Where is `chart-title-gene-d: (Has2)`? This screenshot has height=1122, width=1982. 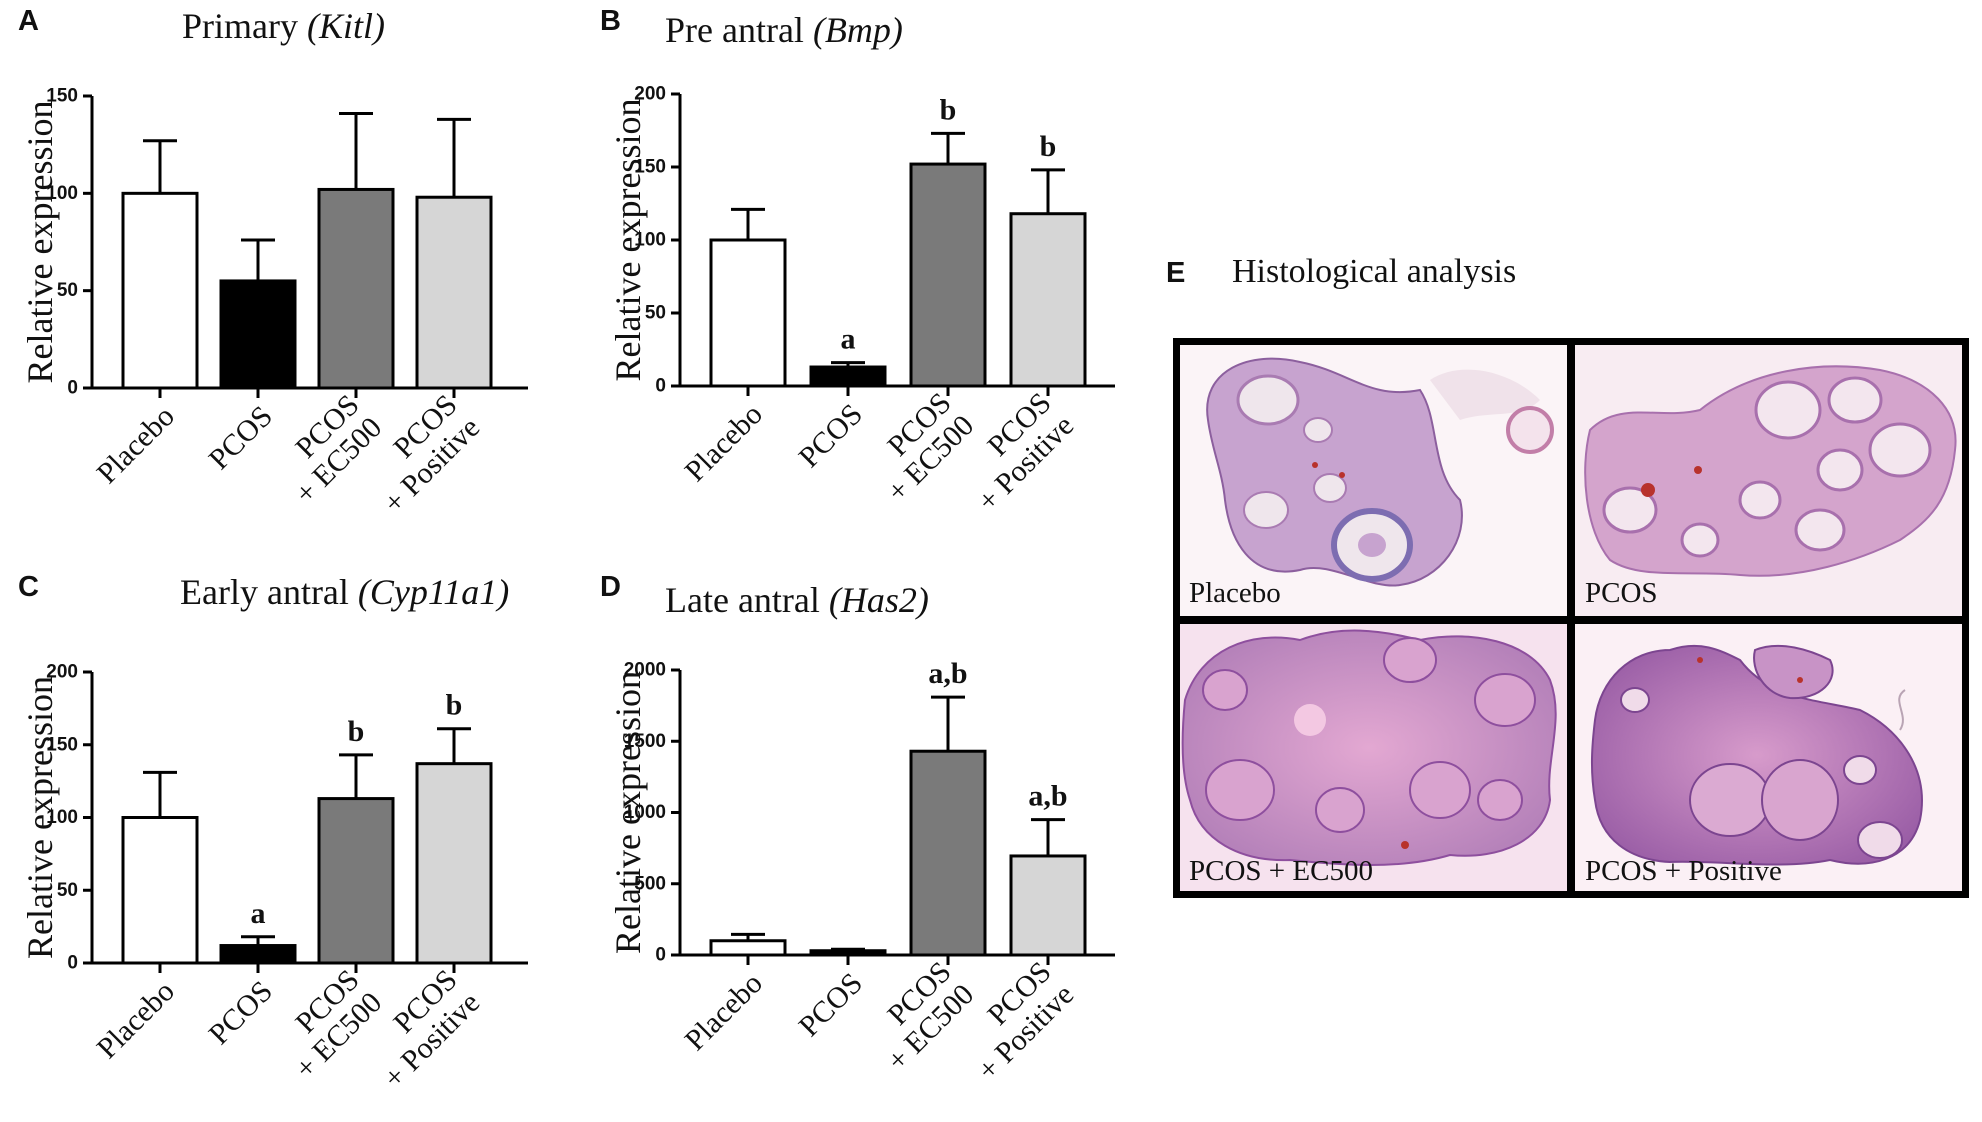 chart-title-gene-d: (Has2) is located at coordinates (879, 600).